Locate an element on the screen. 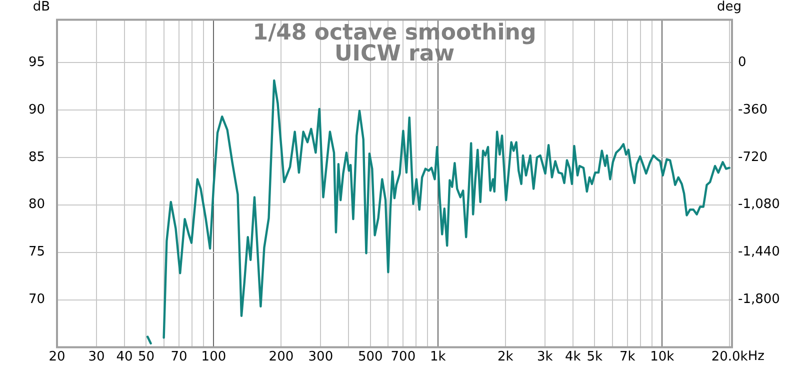 The height and width of the screenshot is (367, 800). x-tick-label: 300 is located at coordinates (321, 356).